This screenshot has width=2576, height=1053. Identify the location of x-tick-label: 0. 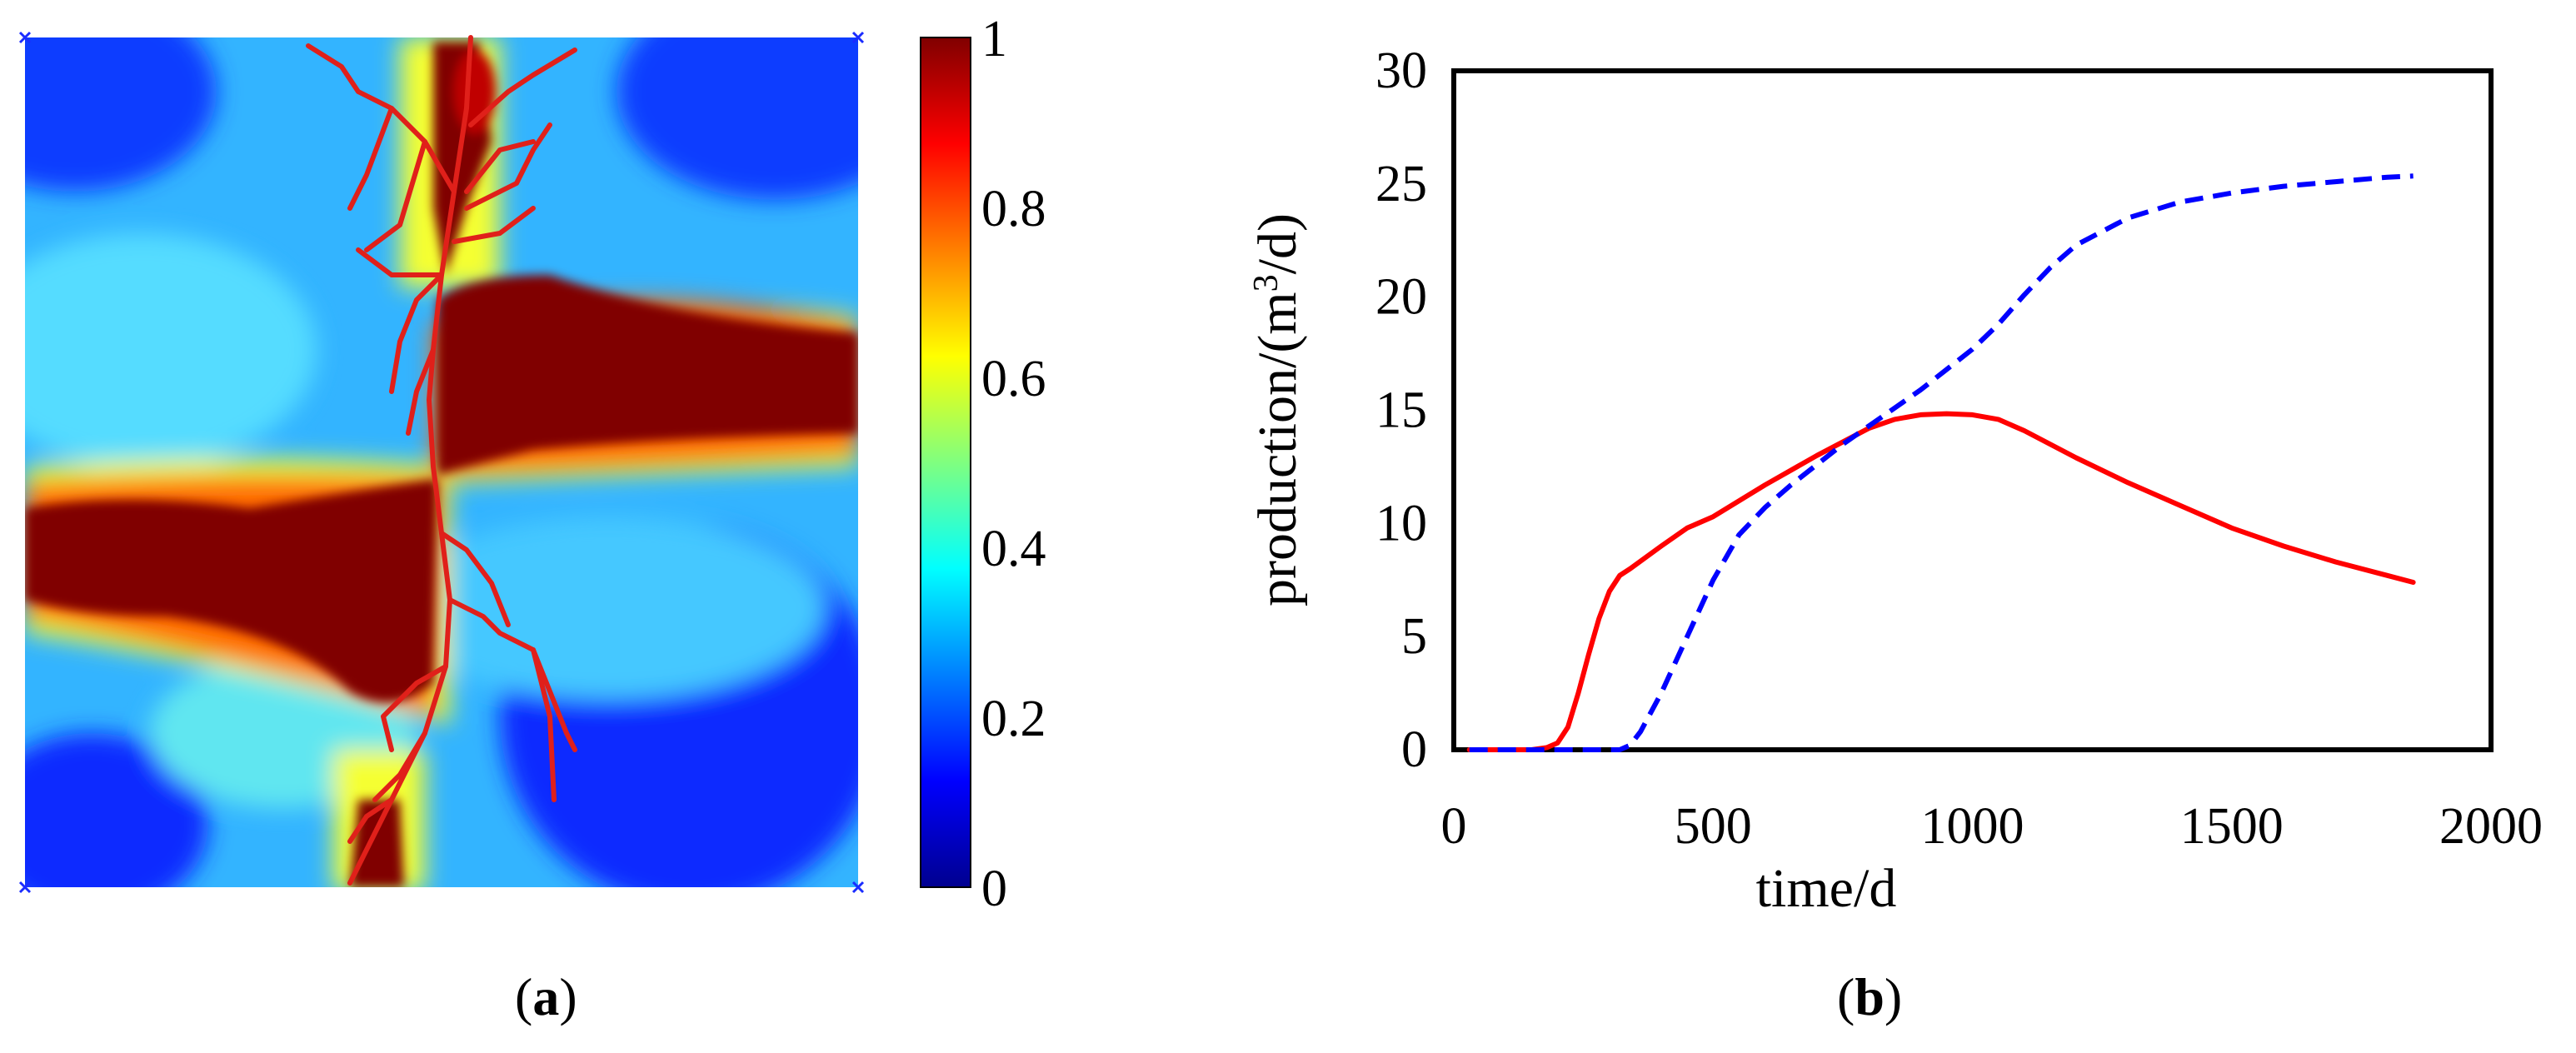
(1454, 826).